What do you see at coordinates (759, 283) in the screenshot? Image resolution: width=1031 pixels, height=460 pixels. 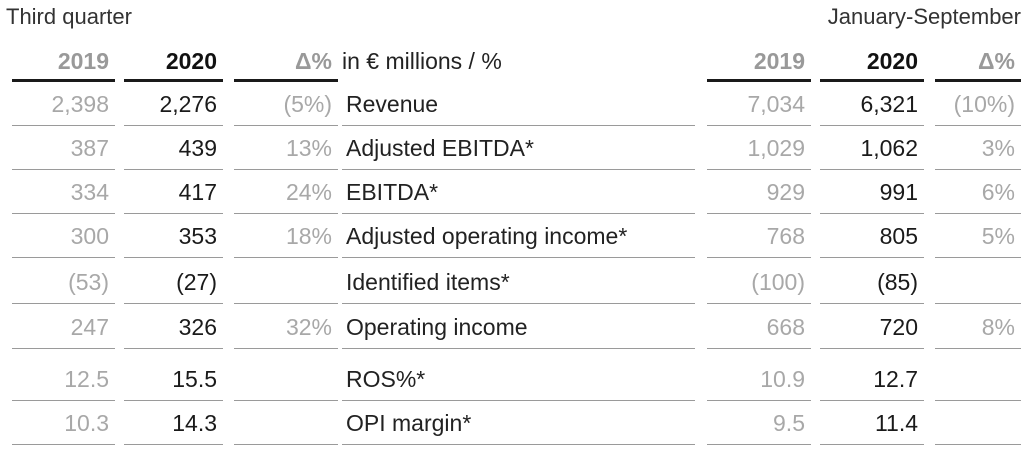 I see `y-2019-value: (100)` at bounding box center [759, 283].